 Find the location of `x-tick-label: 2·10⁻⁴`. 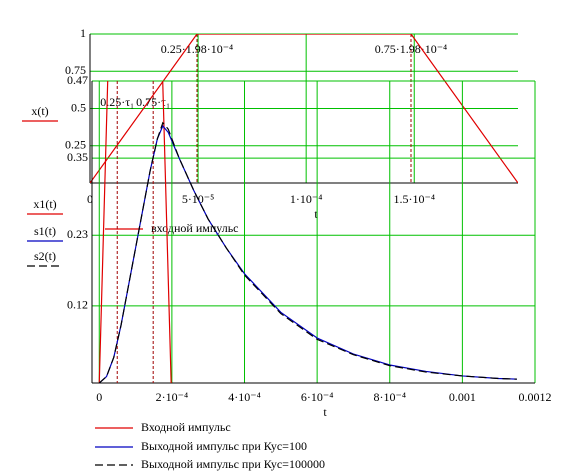

x-tick-label: 2·10⁻⁴ is located at coordinates (172, 397).